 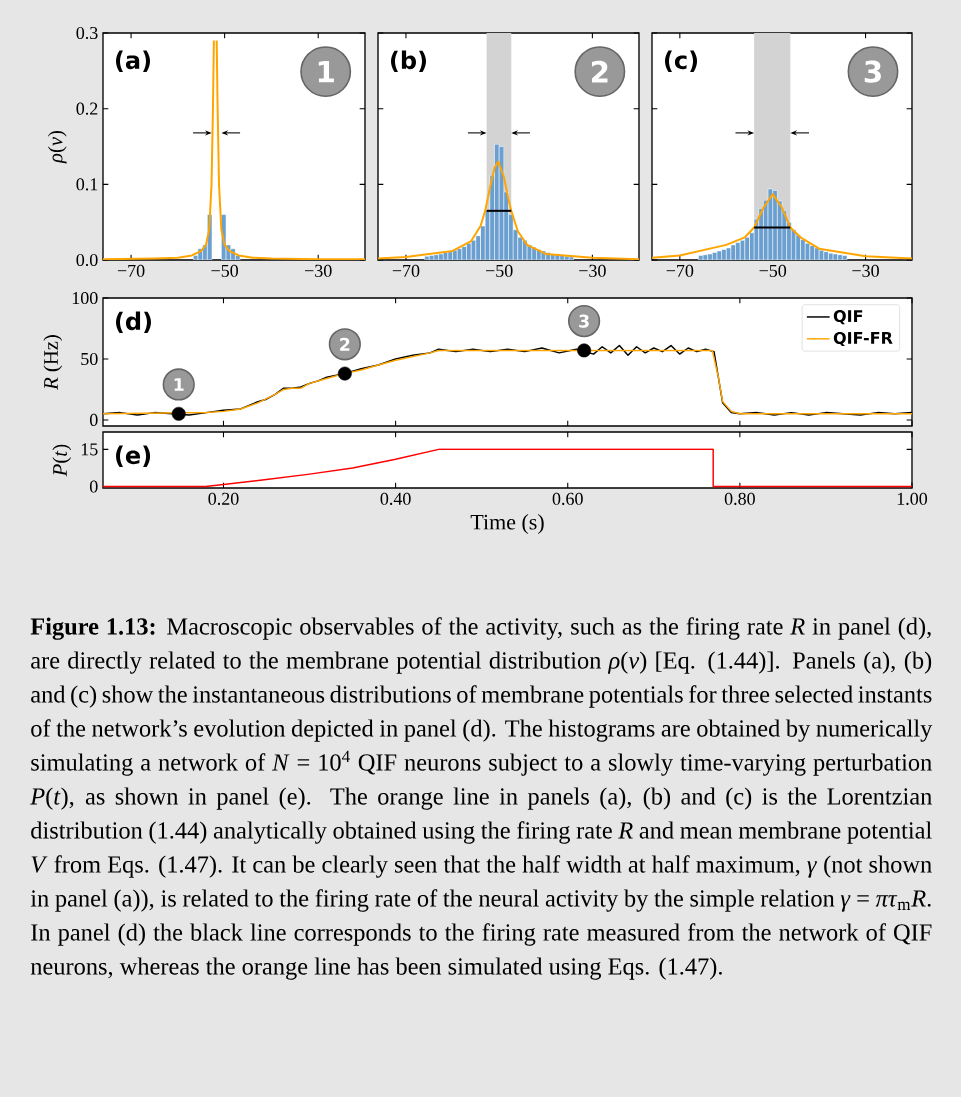 What do you see at coordinates (395, 498) in the screenshot?
I see `x-tick-label: 0.40` at bounding box center [395, 498].